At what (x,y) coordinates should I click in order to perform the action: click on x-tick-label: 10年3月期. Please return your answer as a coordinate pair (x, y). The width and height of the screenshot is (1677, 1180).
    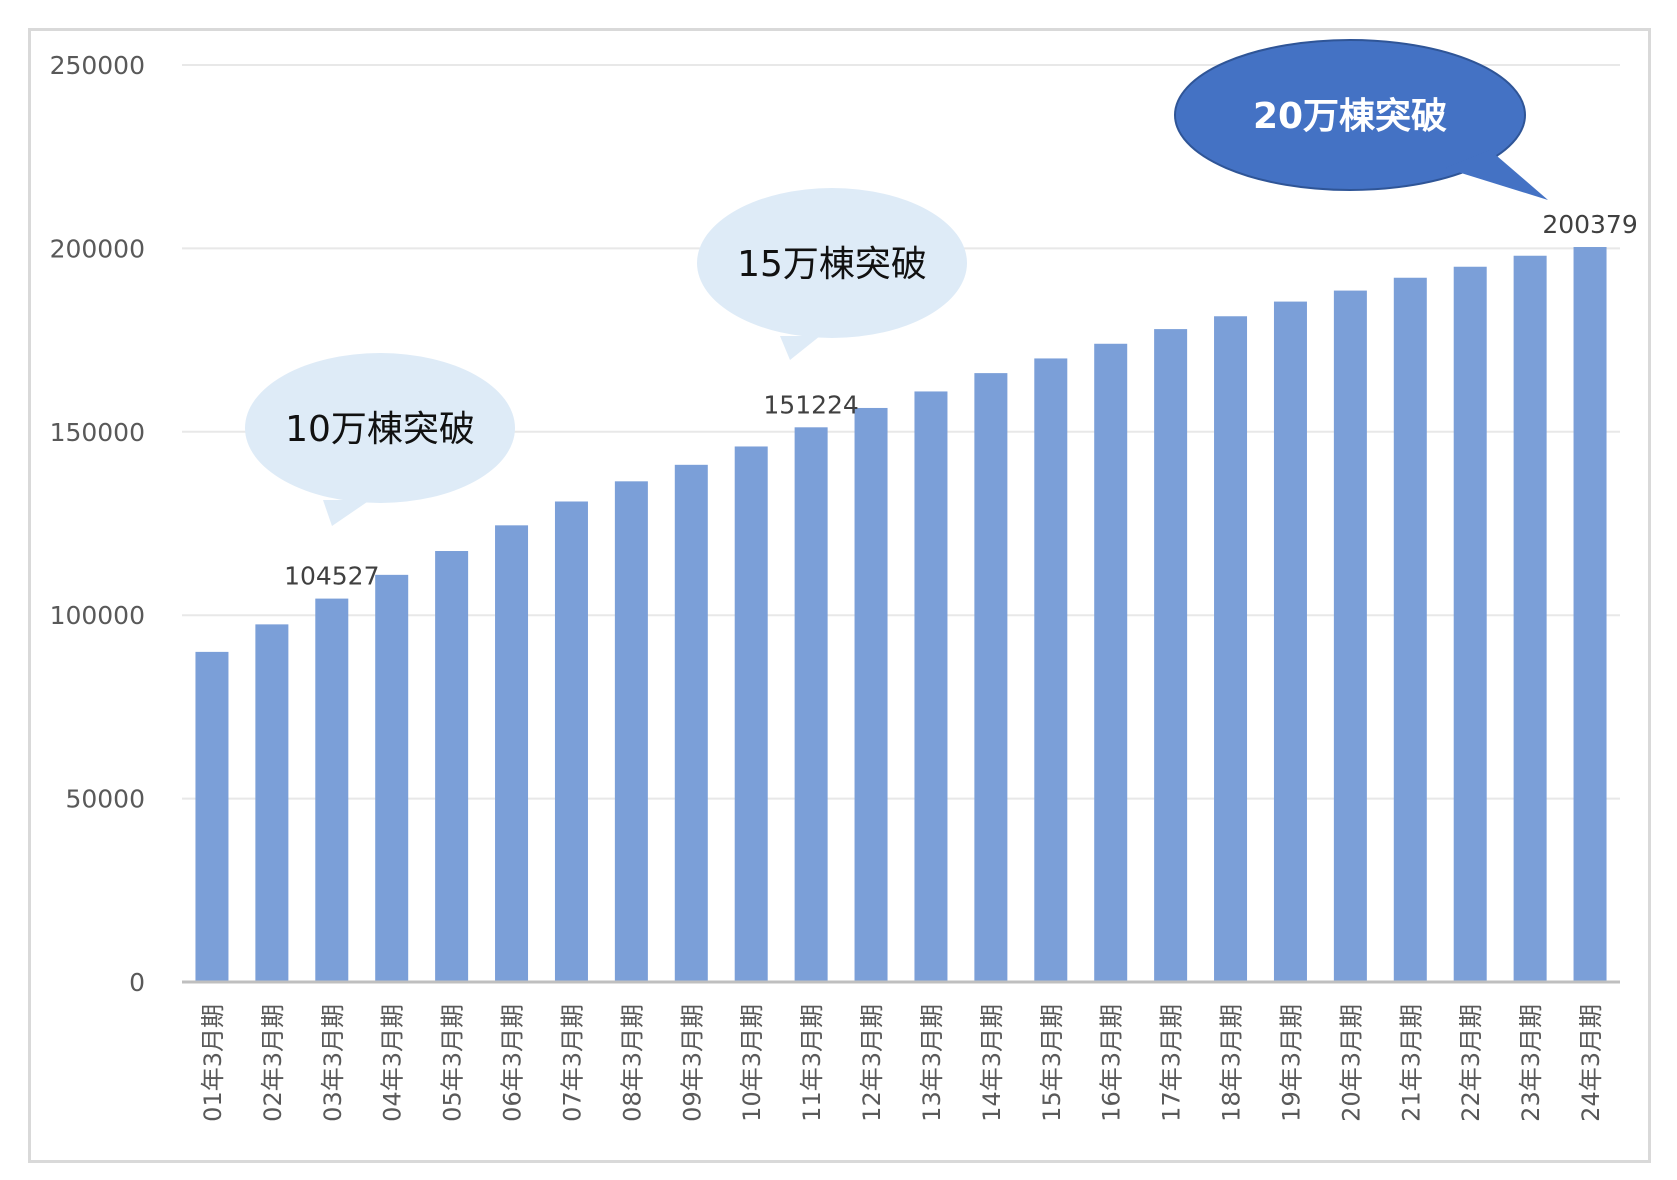
    Looking at the image, I should click on (752, 1063).